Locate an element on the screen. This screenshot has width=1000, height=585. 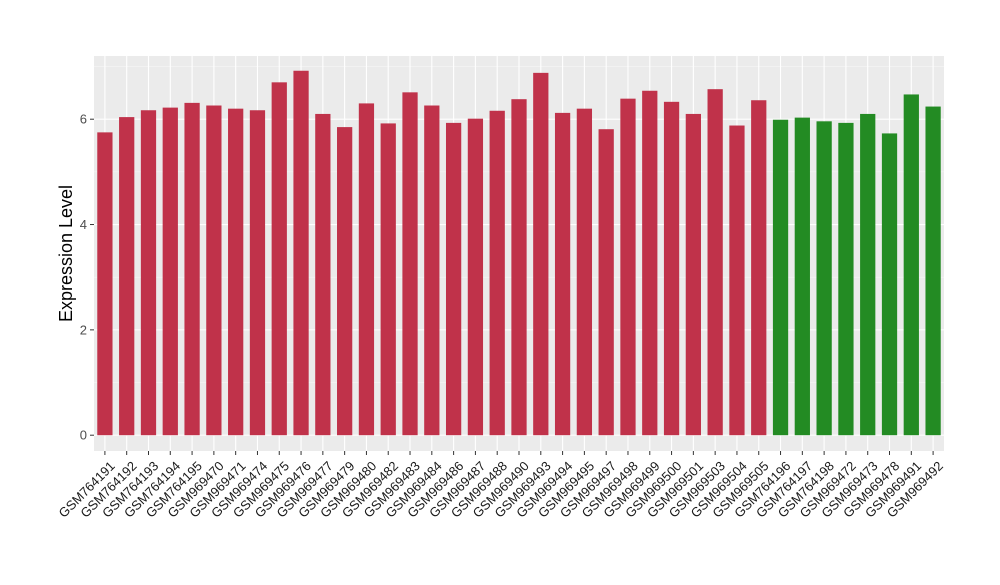
bar-GSM969493 is located at coordinates (541, 254).